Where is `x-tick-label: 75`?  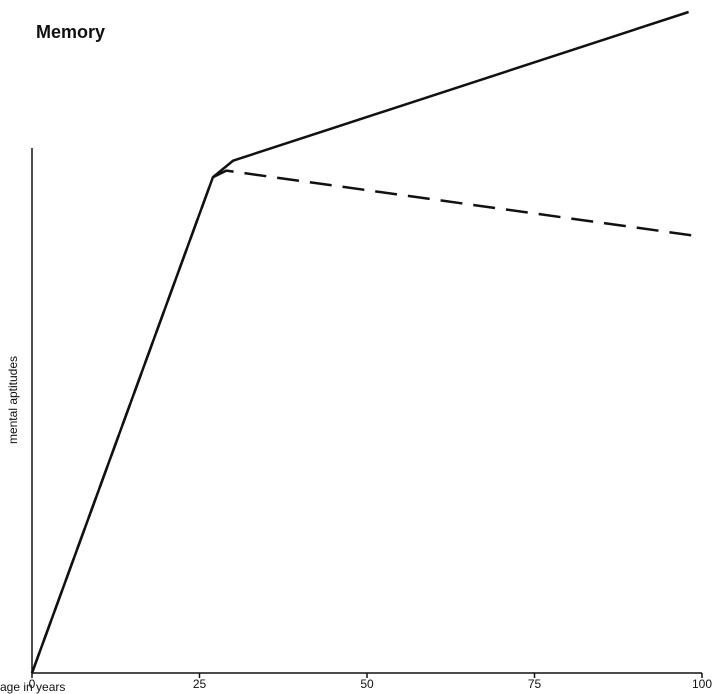 x-tick-label: 75 is located at coordinates (535, 684).